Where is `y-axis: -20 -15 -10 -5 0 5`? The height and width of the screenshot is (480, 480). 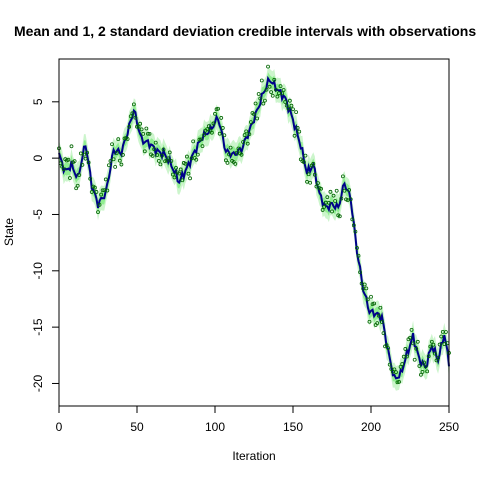 y-axis: -20 -15 -10 -5 0 5 is located at coordinates (45, 245).